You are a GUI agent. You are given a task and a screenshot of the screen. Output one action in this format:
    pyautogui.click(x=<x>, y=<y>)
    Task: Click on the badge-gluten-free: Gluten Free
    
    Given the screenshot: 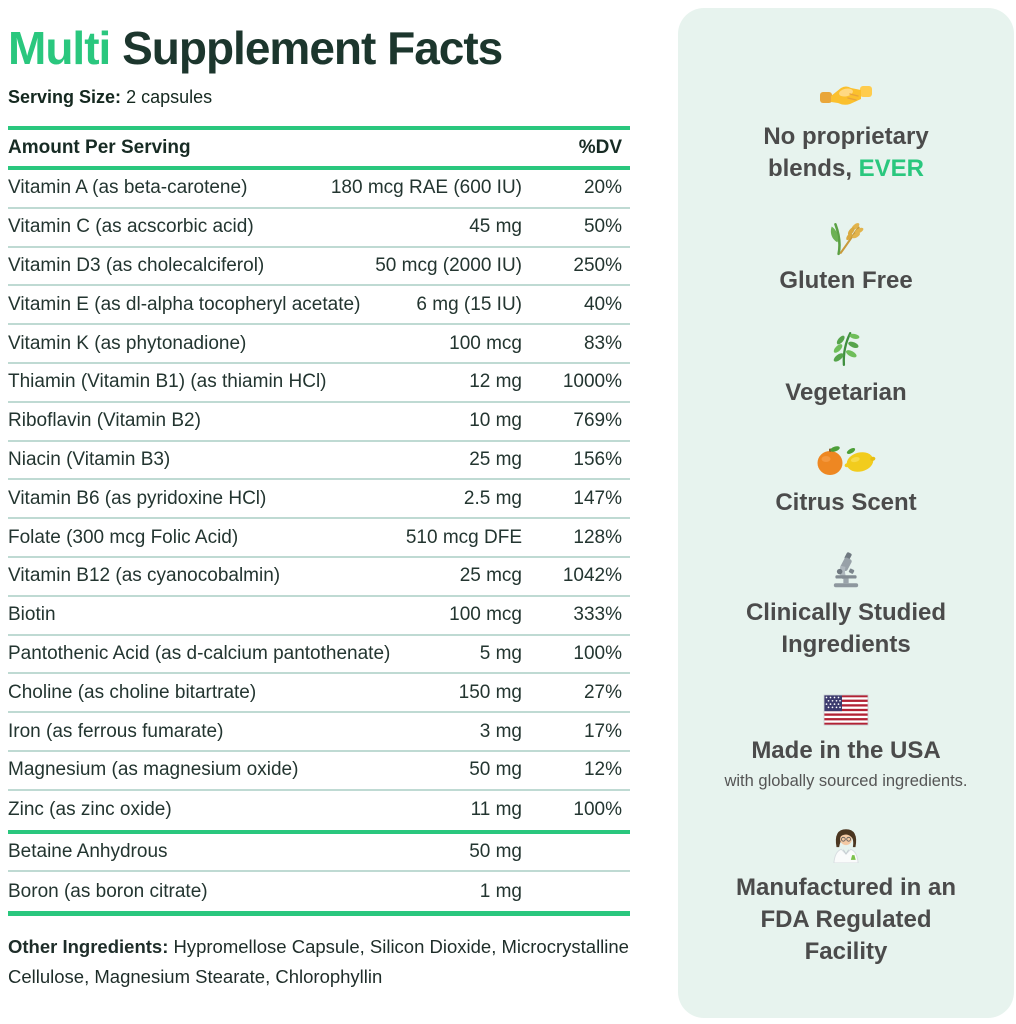 What is the action you would take?
    pyautogui.click(x=846, y=257)
    